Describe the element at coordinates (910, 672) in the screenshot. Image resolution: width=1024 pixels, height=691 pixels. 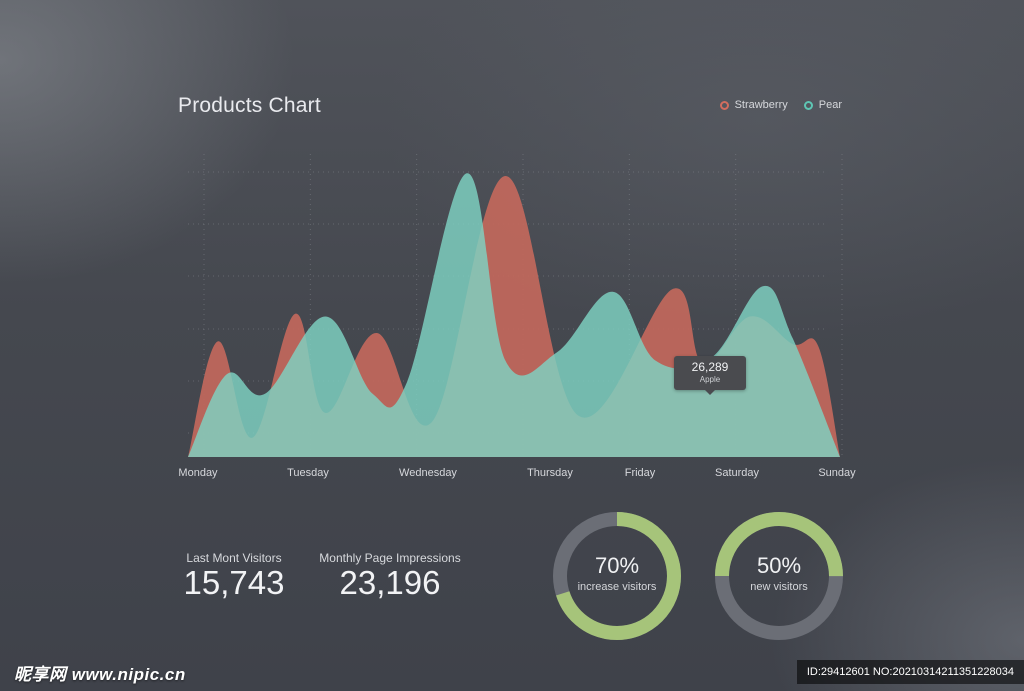
I see `watermark-id: ID:29412601 NO:20210314211351228034` at that location.